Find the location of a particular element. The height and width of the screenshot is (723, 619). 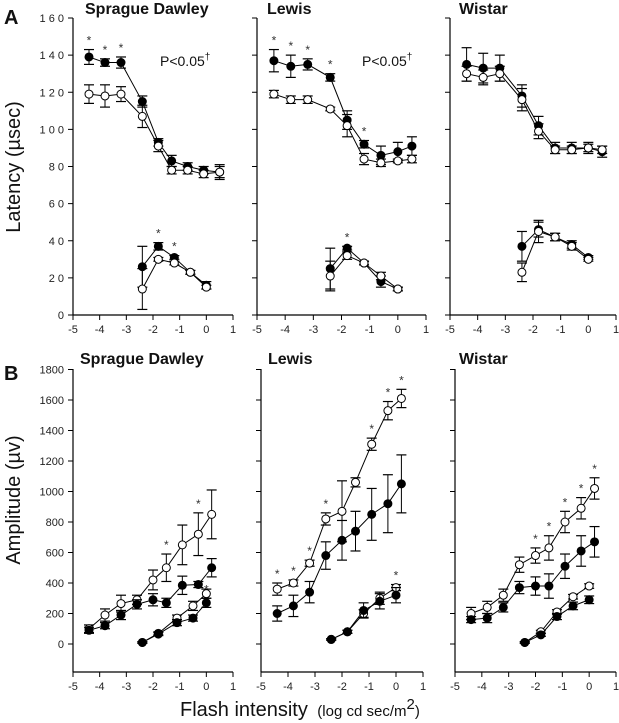

y-tick-label: 1 4 0 is located at coordinates (52, 56).